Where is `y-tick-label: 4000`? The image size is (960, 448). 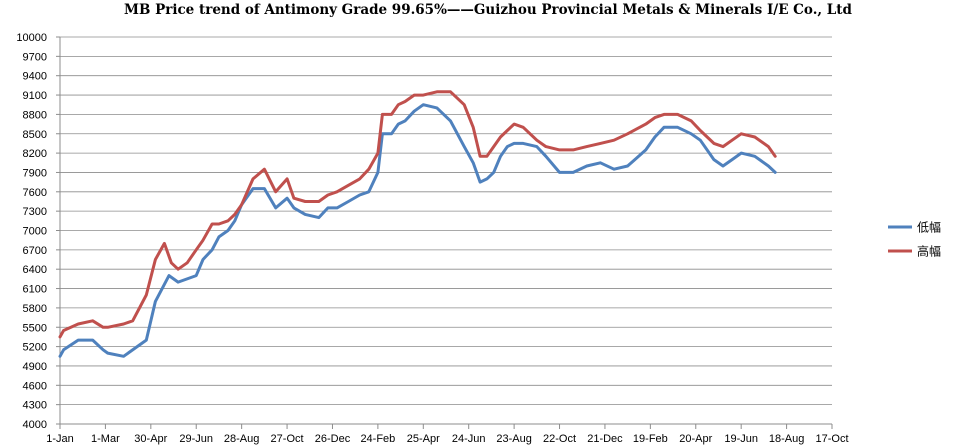 y-tick-label: 4000 is located at coordinates (35, 425).